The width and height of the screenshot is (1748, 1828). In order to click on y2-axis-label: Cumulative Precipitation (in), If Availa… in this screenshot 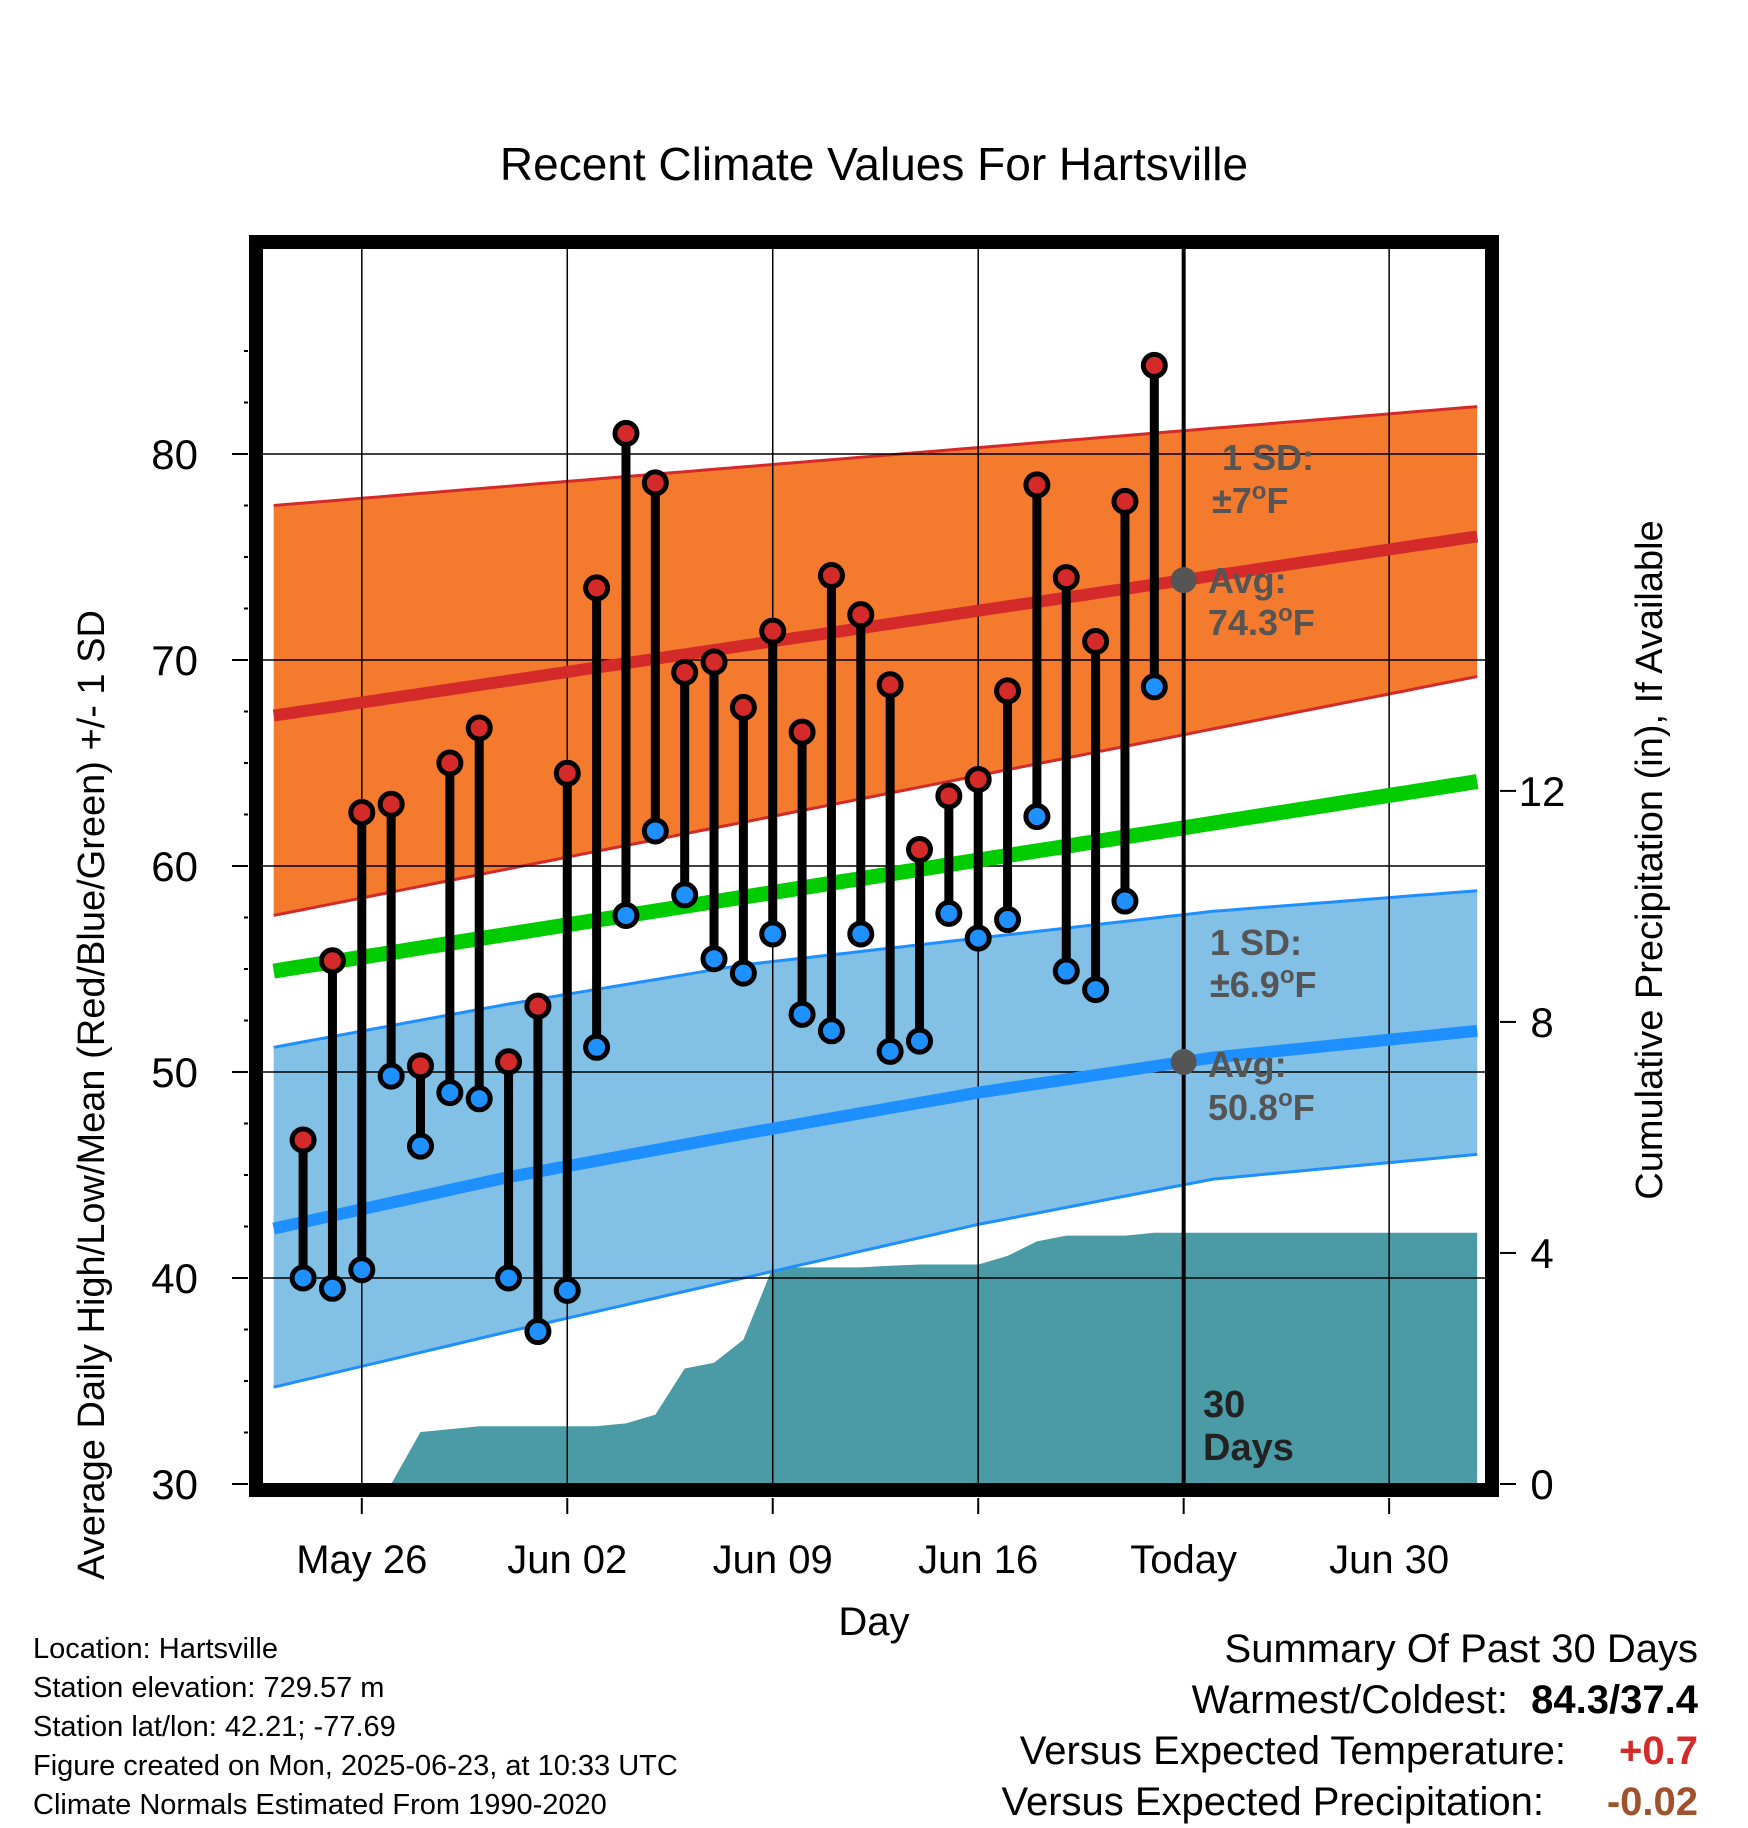, I will do `click(1650, 859)`.